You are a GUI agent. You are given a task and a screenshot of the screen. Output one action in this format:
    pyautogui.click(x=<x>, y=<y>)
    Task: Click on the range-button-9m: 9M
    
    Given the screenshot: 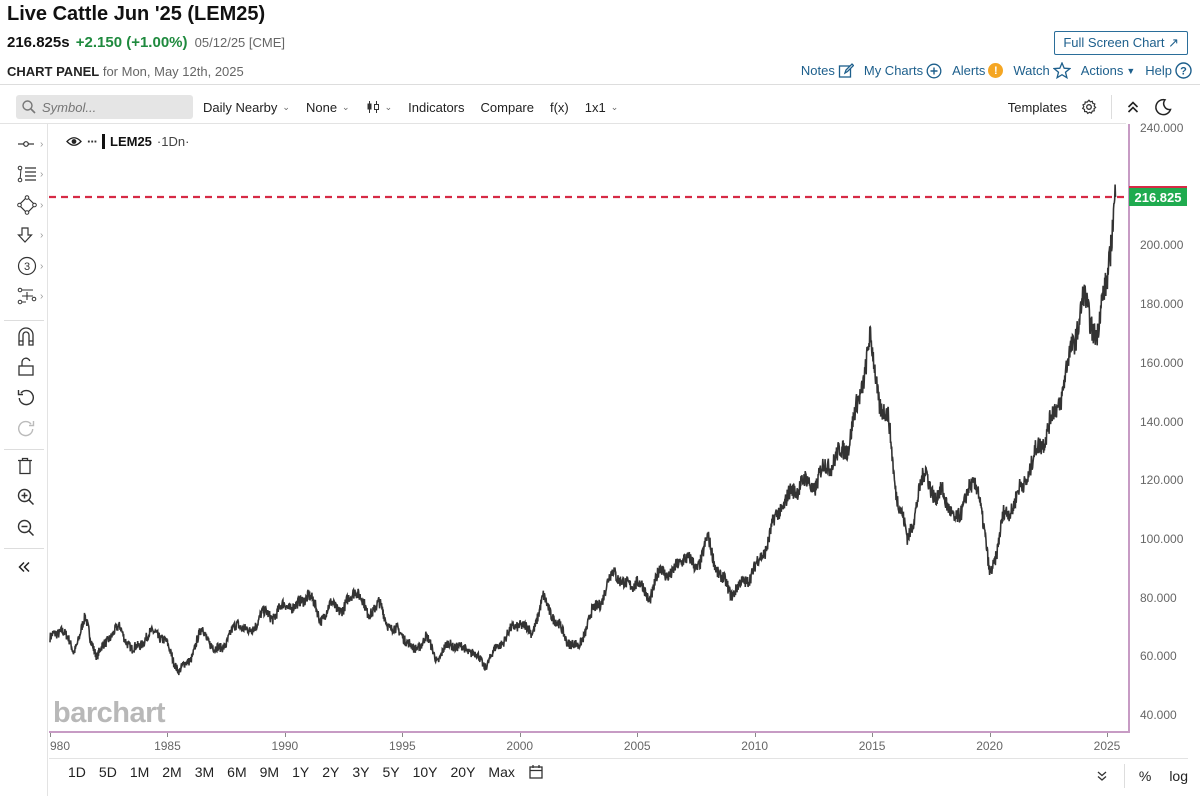 What is the action you would take?
    pyautogui.click(x=269, y=772)
    